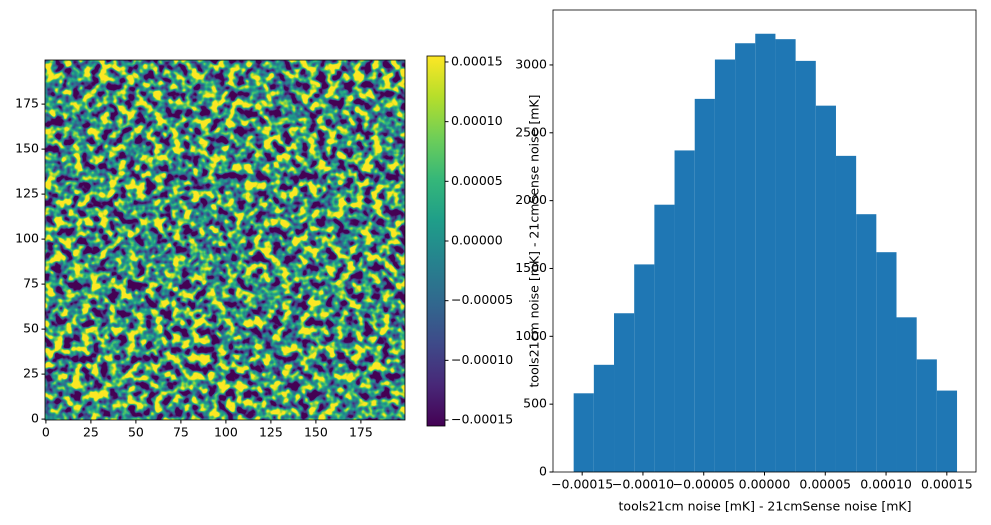 This screenshot has width=991, height=525. Describe the element at coordinates (643, 484) in the screenshot. I see `x-tick-label: −0.00010` at that location.